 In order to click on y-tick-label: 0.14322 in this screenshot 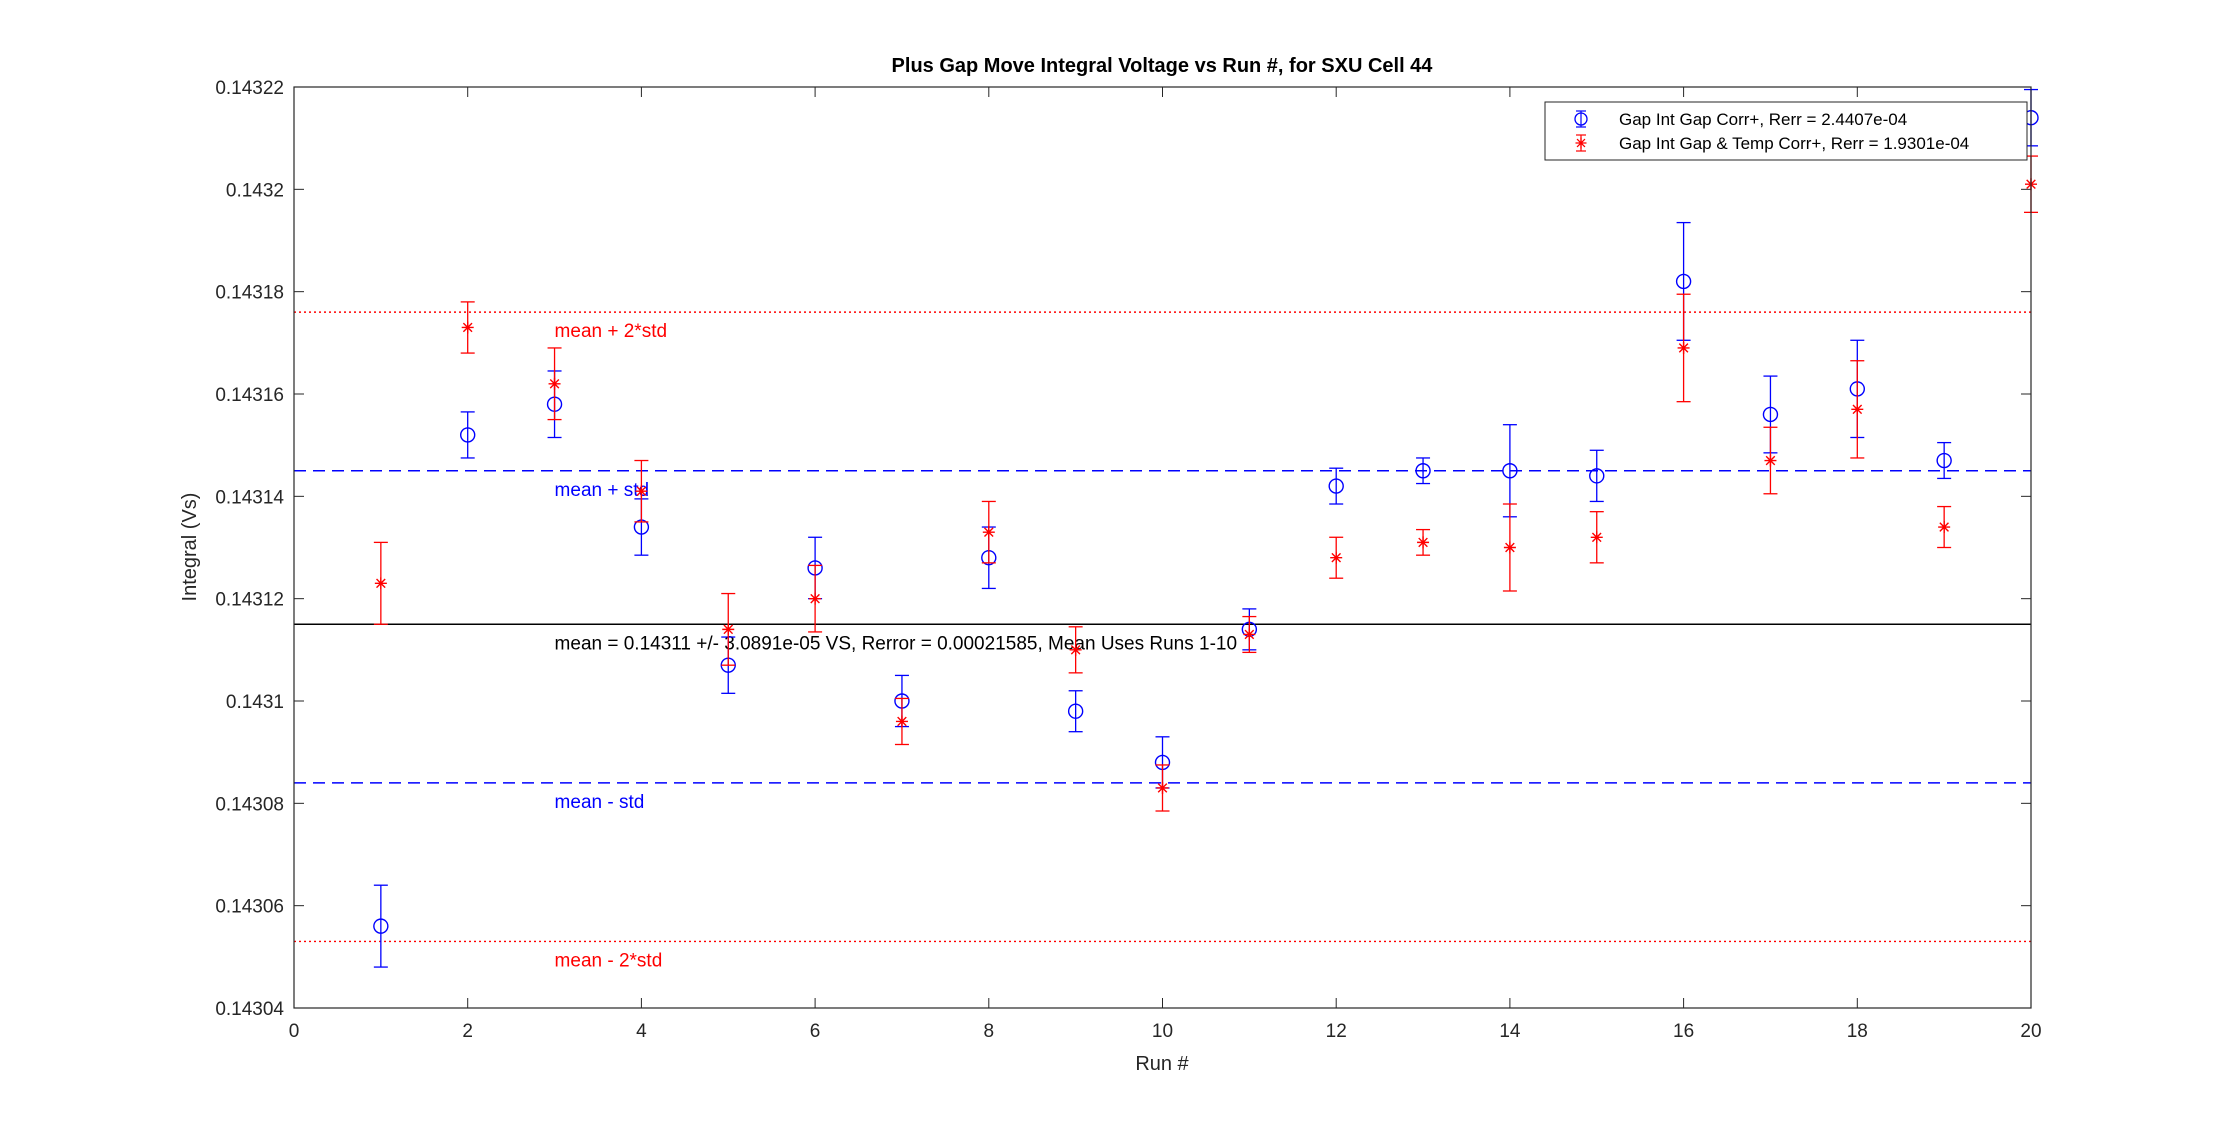, I will do `click(249, 88)`.